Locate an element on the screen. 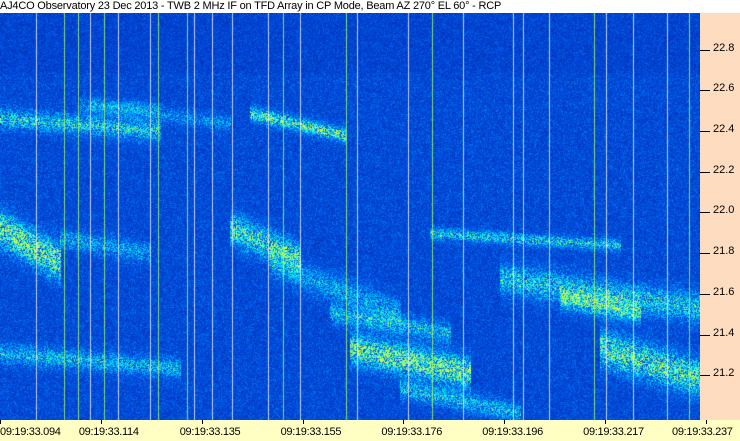  y-tick-label: 22.2 is located at coordinates (724, 169).